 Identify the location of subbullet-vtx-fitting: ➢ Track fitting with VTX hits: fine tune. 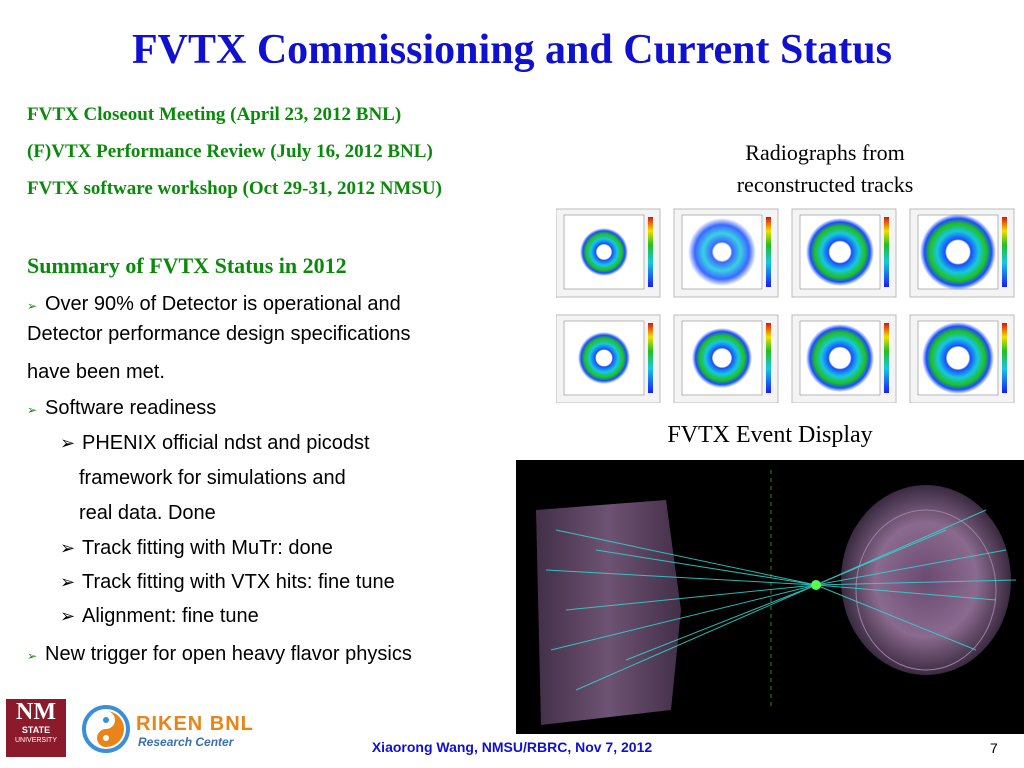
(227, 582).